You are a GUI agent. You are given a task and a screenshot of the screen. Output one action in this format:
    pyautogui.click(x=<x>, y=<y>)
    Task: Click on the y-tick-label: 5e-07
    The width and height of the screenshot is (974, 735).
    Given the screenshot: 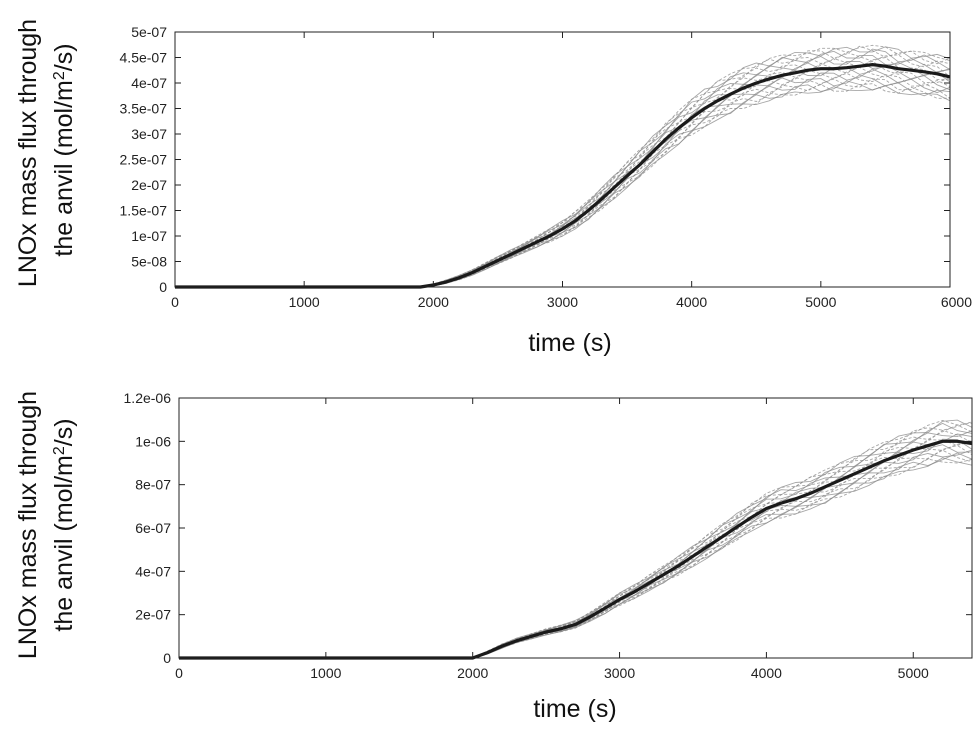 What is the action you would take?
    pyautogui.click(x=149, y=32)
    